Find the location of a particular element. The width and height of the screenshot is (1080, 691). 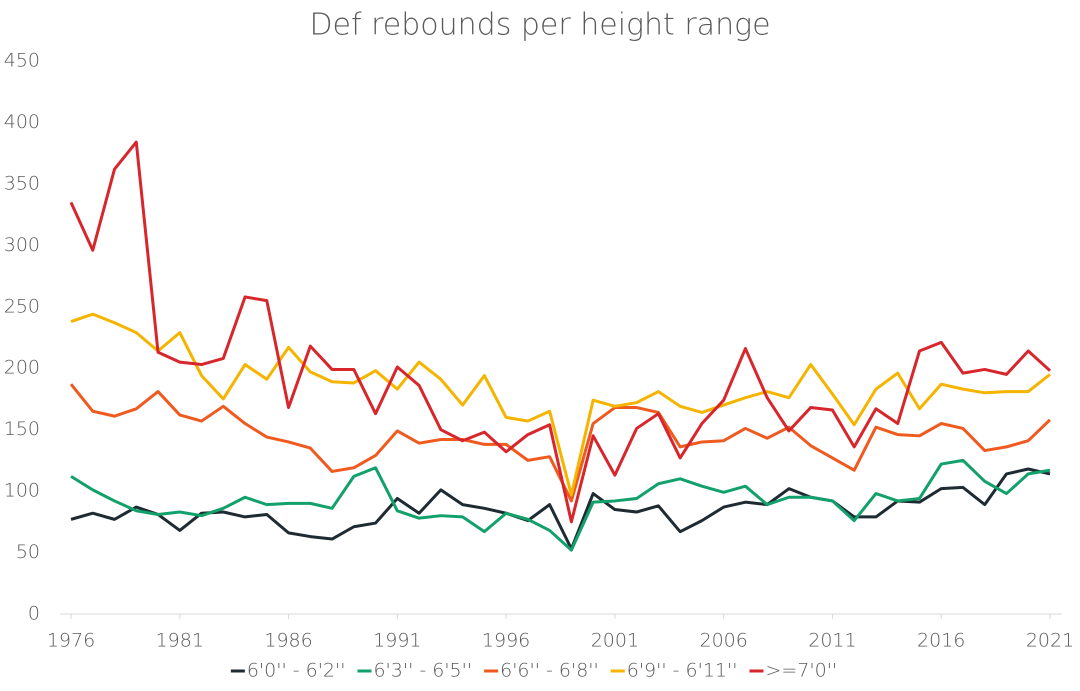

legend-label: 6'0'' - 6'2'' is located at coordinates (296, 671).